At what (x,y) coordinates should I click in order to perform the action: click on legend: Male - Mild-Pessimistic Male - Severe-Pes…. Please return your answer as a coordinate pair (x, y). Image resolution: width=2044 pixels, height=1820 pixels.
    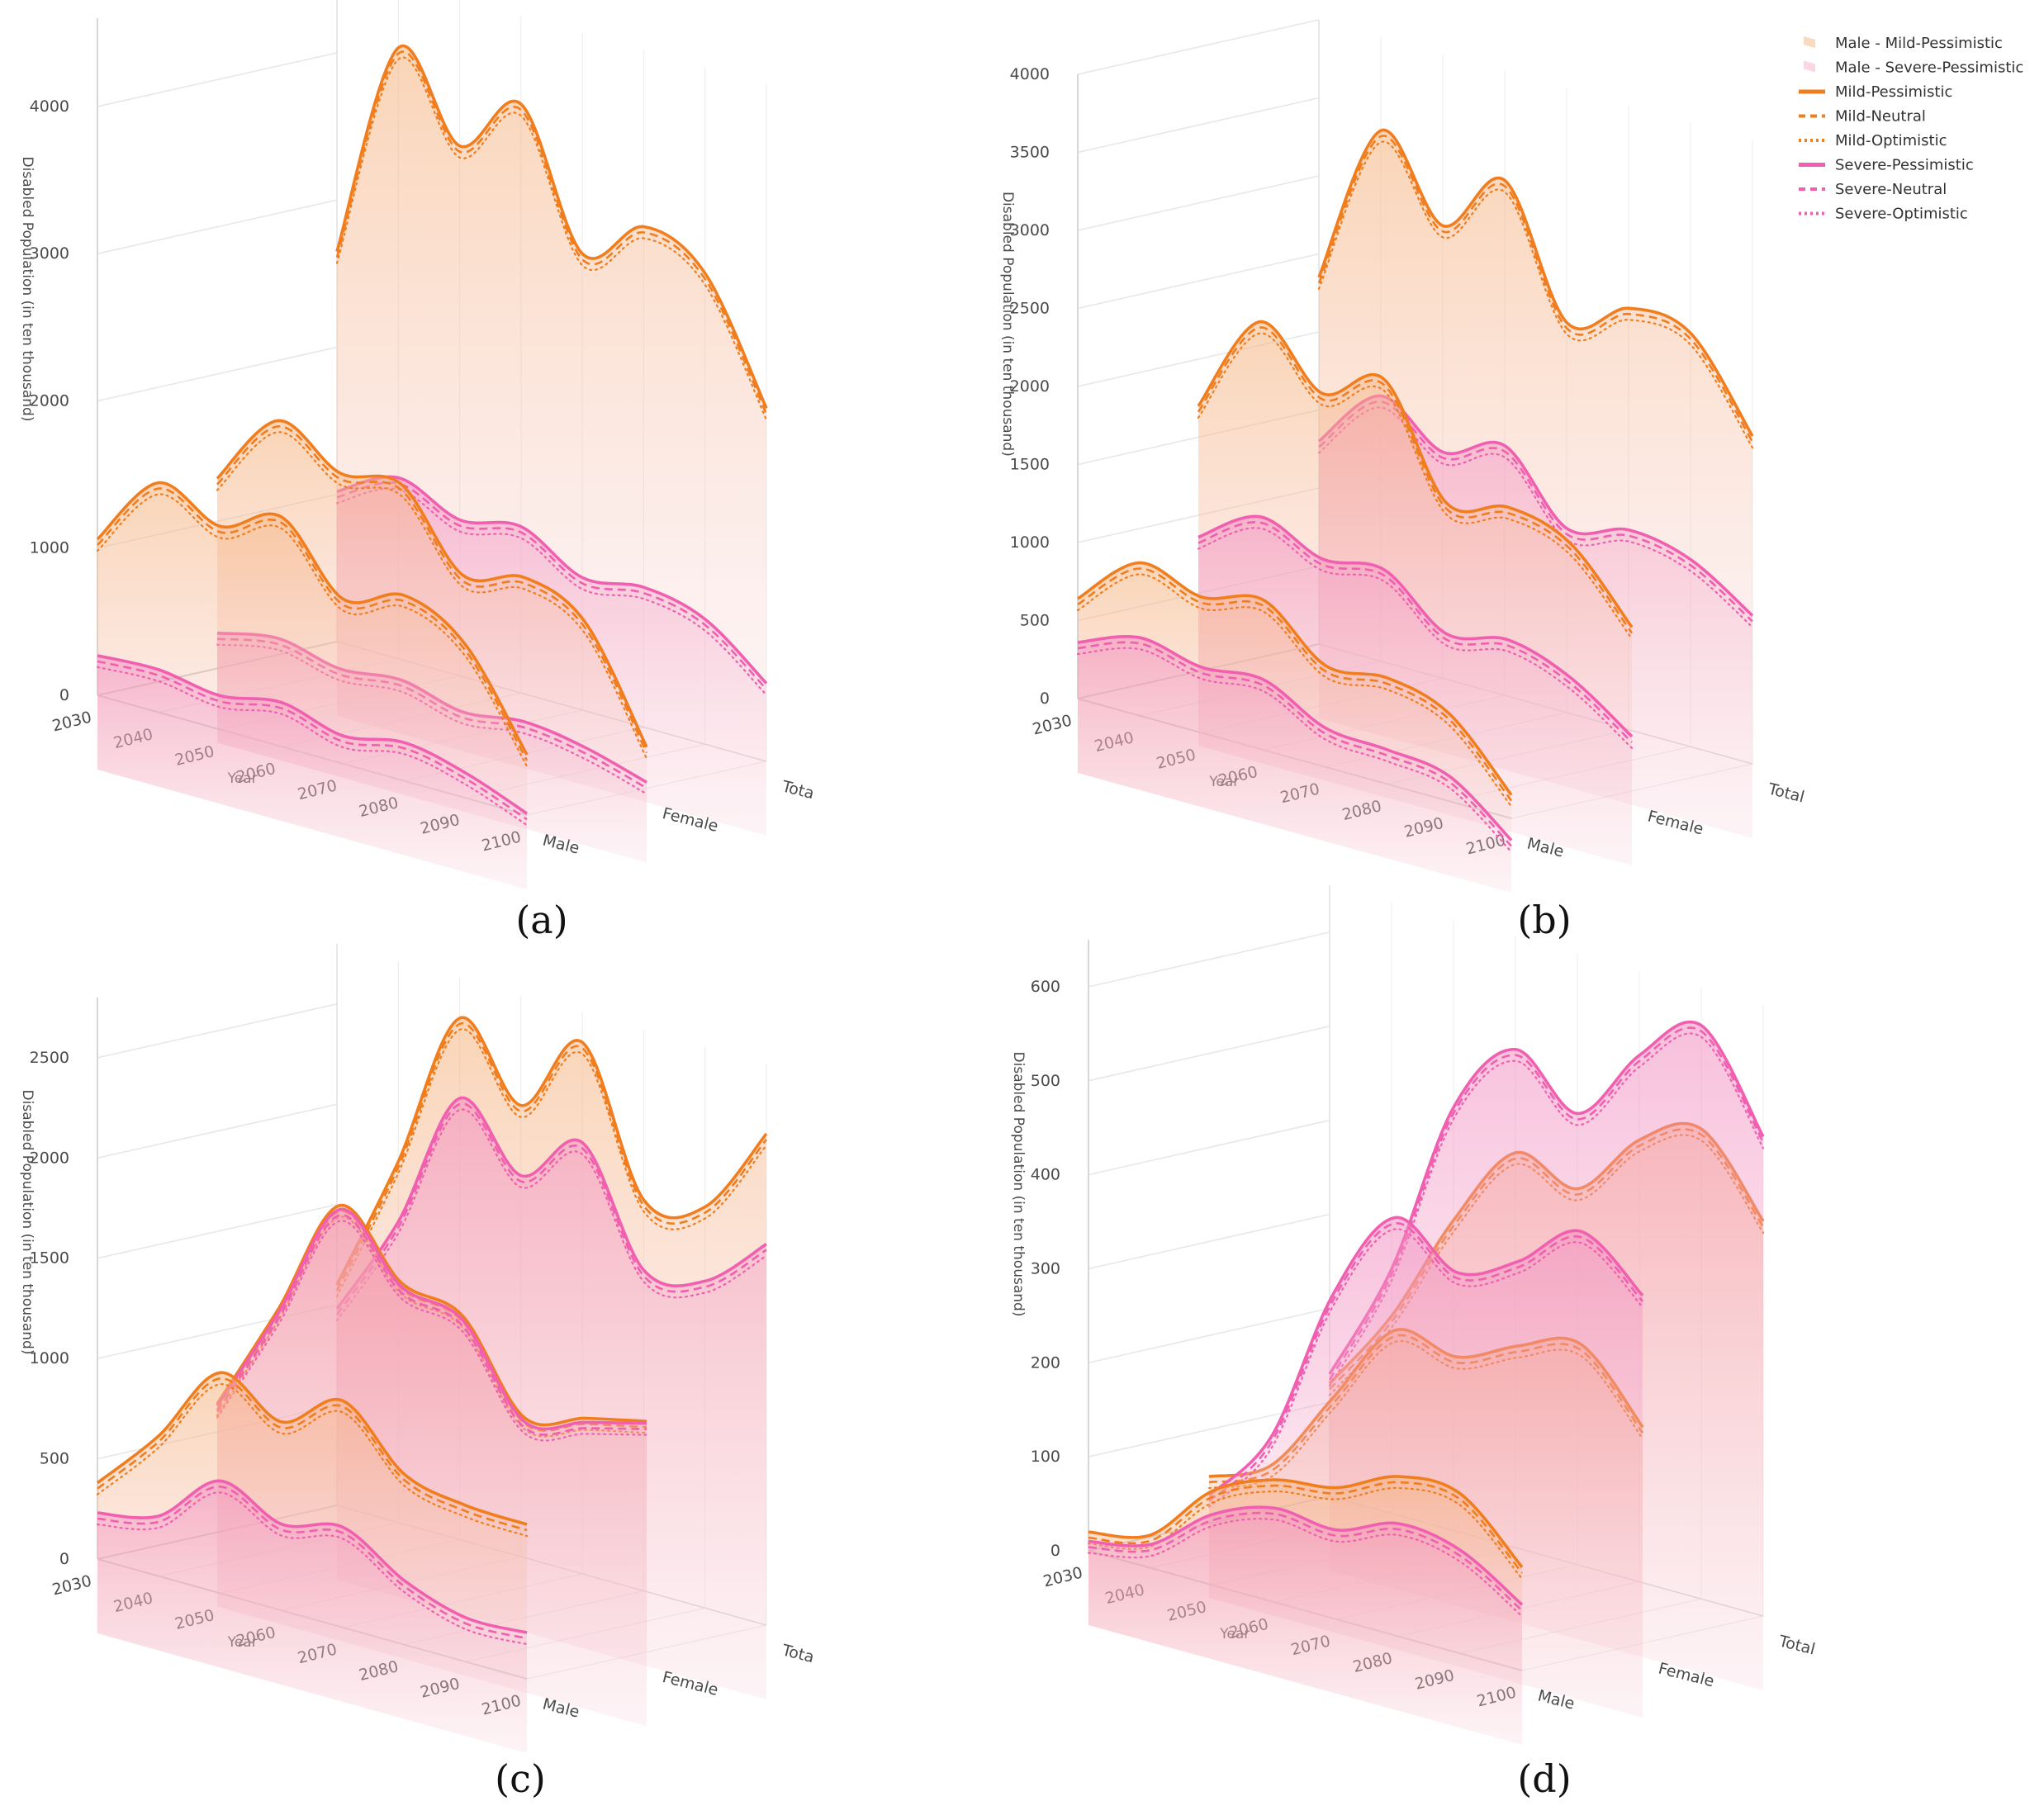
    Looking at the image, I should click on (1911, 129).